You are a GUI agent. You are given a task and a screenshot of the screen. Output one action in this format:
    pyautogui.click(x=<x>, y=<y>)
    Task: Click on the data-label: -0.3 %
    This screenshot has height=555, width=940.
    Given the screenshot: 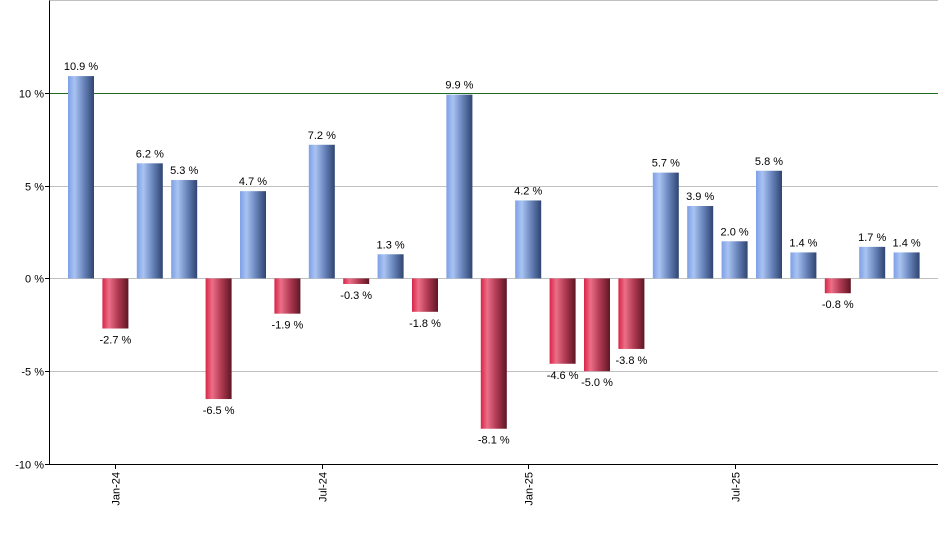 What is the action you would take?
    pyautogui.click(x=356, y=296)
    